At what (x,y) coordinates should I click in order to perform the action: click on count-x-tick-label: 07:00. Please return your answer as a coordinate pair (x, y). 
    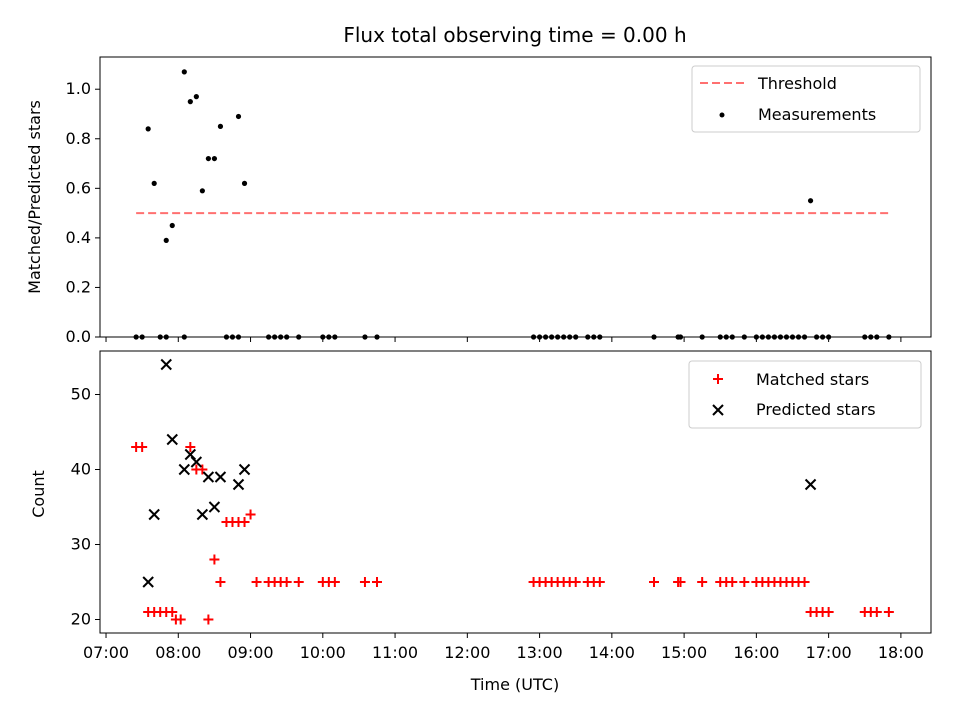
    Looking at the image, I should click on (106, 652).